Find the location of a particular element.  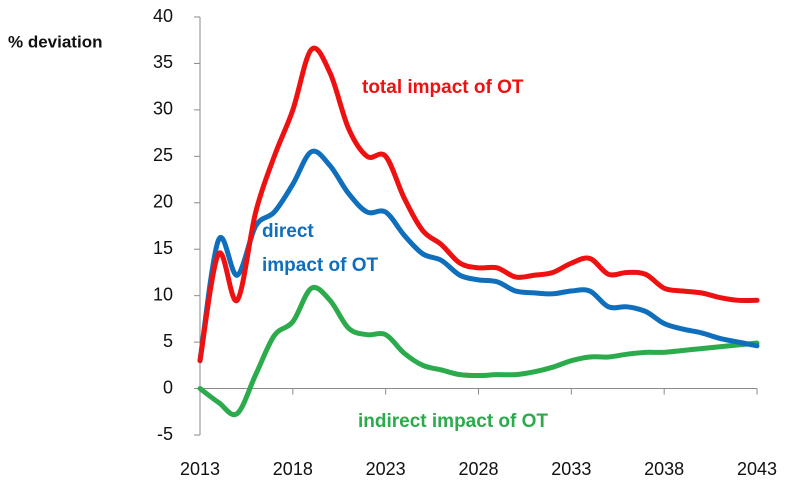

y-tick-label: 15 is located at coordinates (163, 248).